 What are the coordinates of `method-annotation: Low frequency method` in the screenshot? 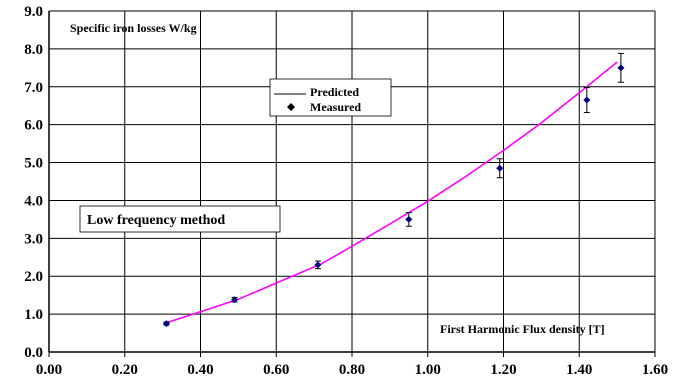 It's located at (180, 219).